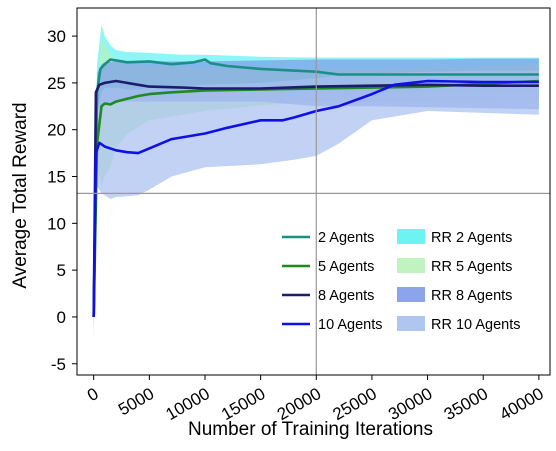  Describe the element at coordinates (475, 325) in the screenshot. I see `legend-label-rr-10-agents: RR 10 Agents` at that location.